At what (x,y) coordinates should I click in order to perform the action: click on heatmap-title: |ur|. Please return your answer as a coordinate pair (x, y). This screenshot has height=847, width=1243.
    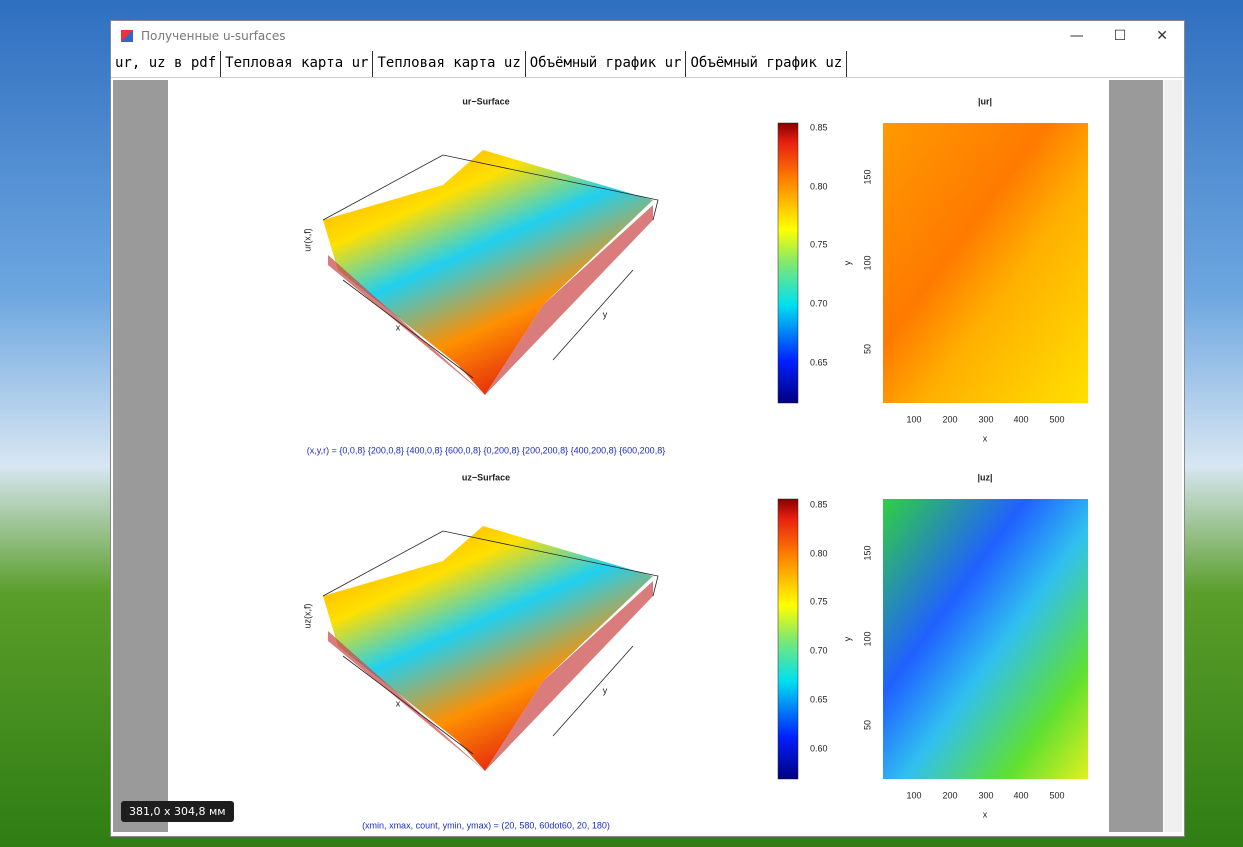
    Looking at the image, I should click on (985, 101).